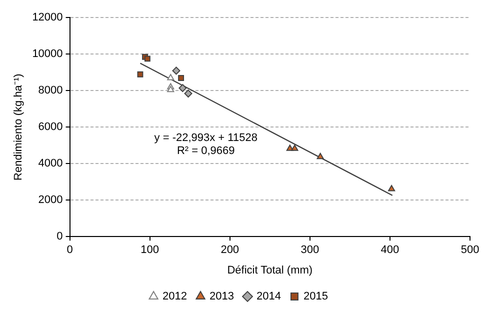  What do you see at coordinates (470, 250) in the screenshot?
I see `x-tick-label: 500` at bounding box center [470, 250].